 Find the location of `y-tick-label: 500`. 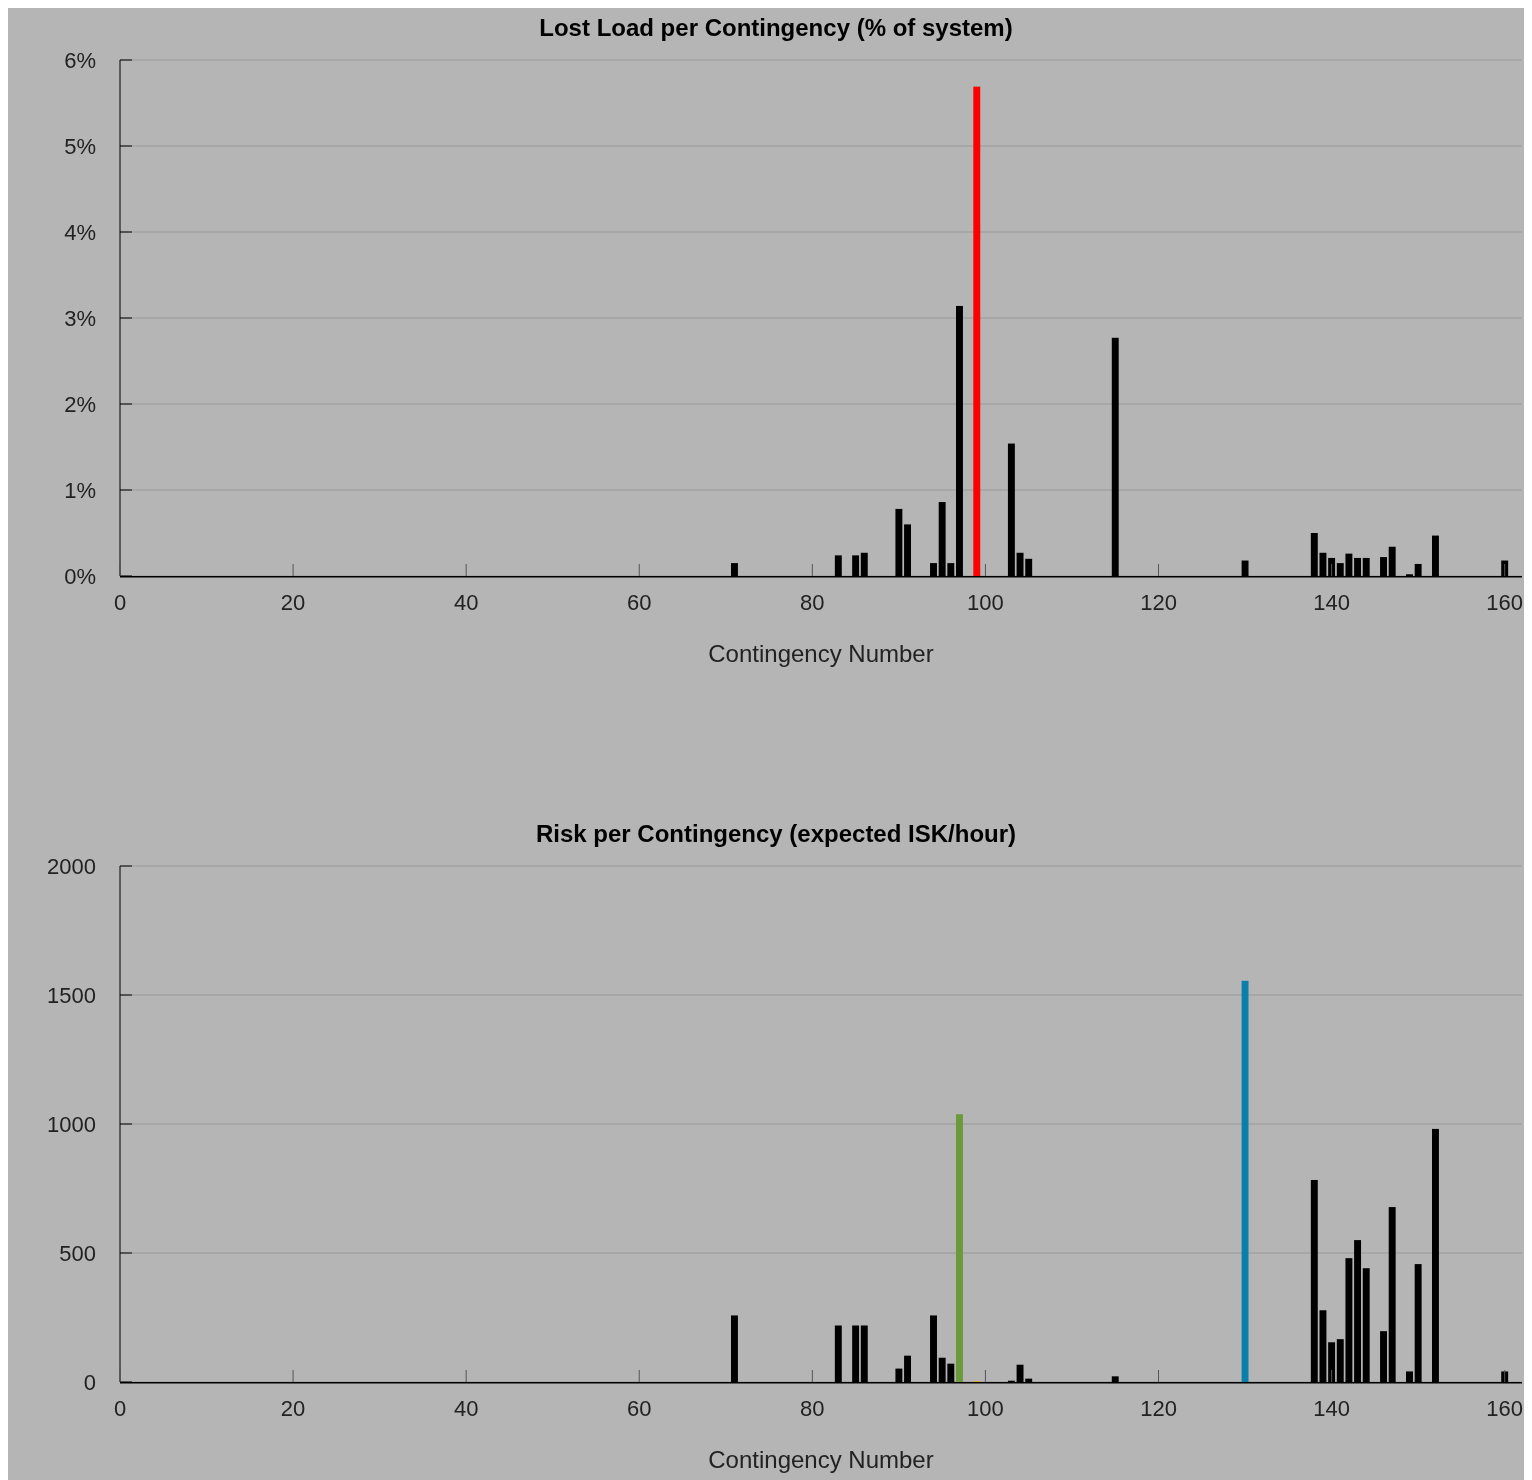

y-tick-label: 500 is located at coordinates (77, 1253).